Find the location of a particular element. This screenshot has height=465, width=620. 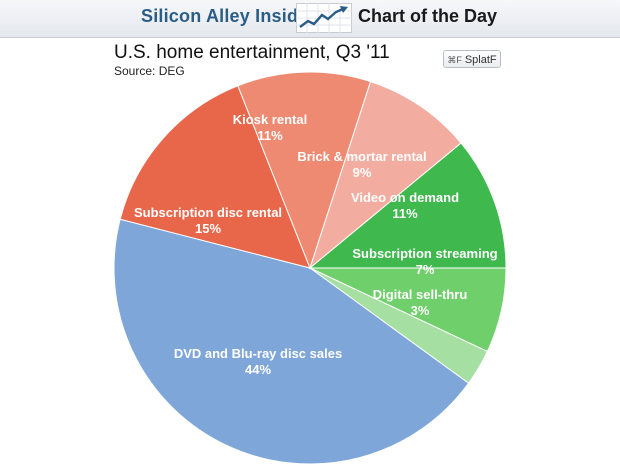

slice-label-digital-sell-thru: Digital sell-thru is located at coordinates (420, 294).